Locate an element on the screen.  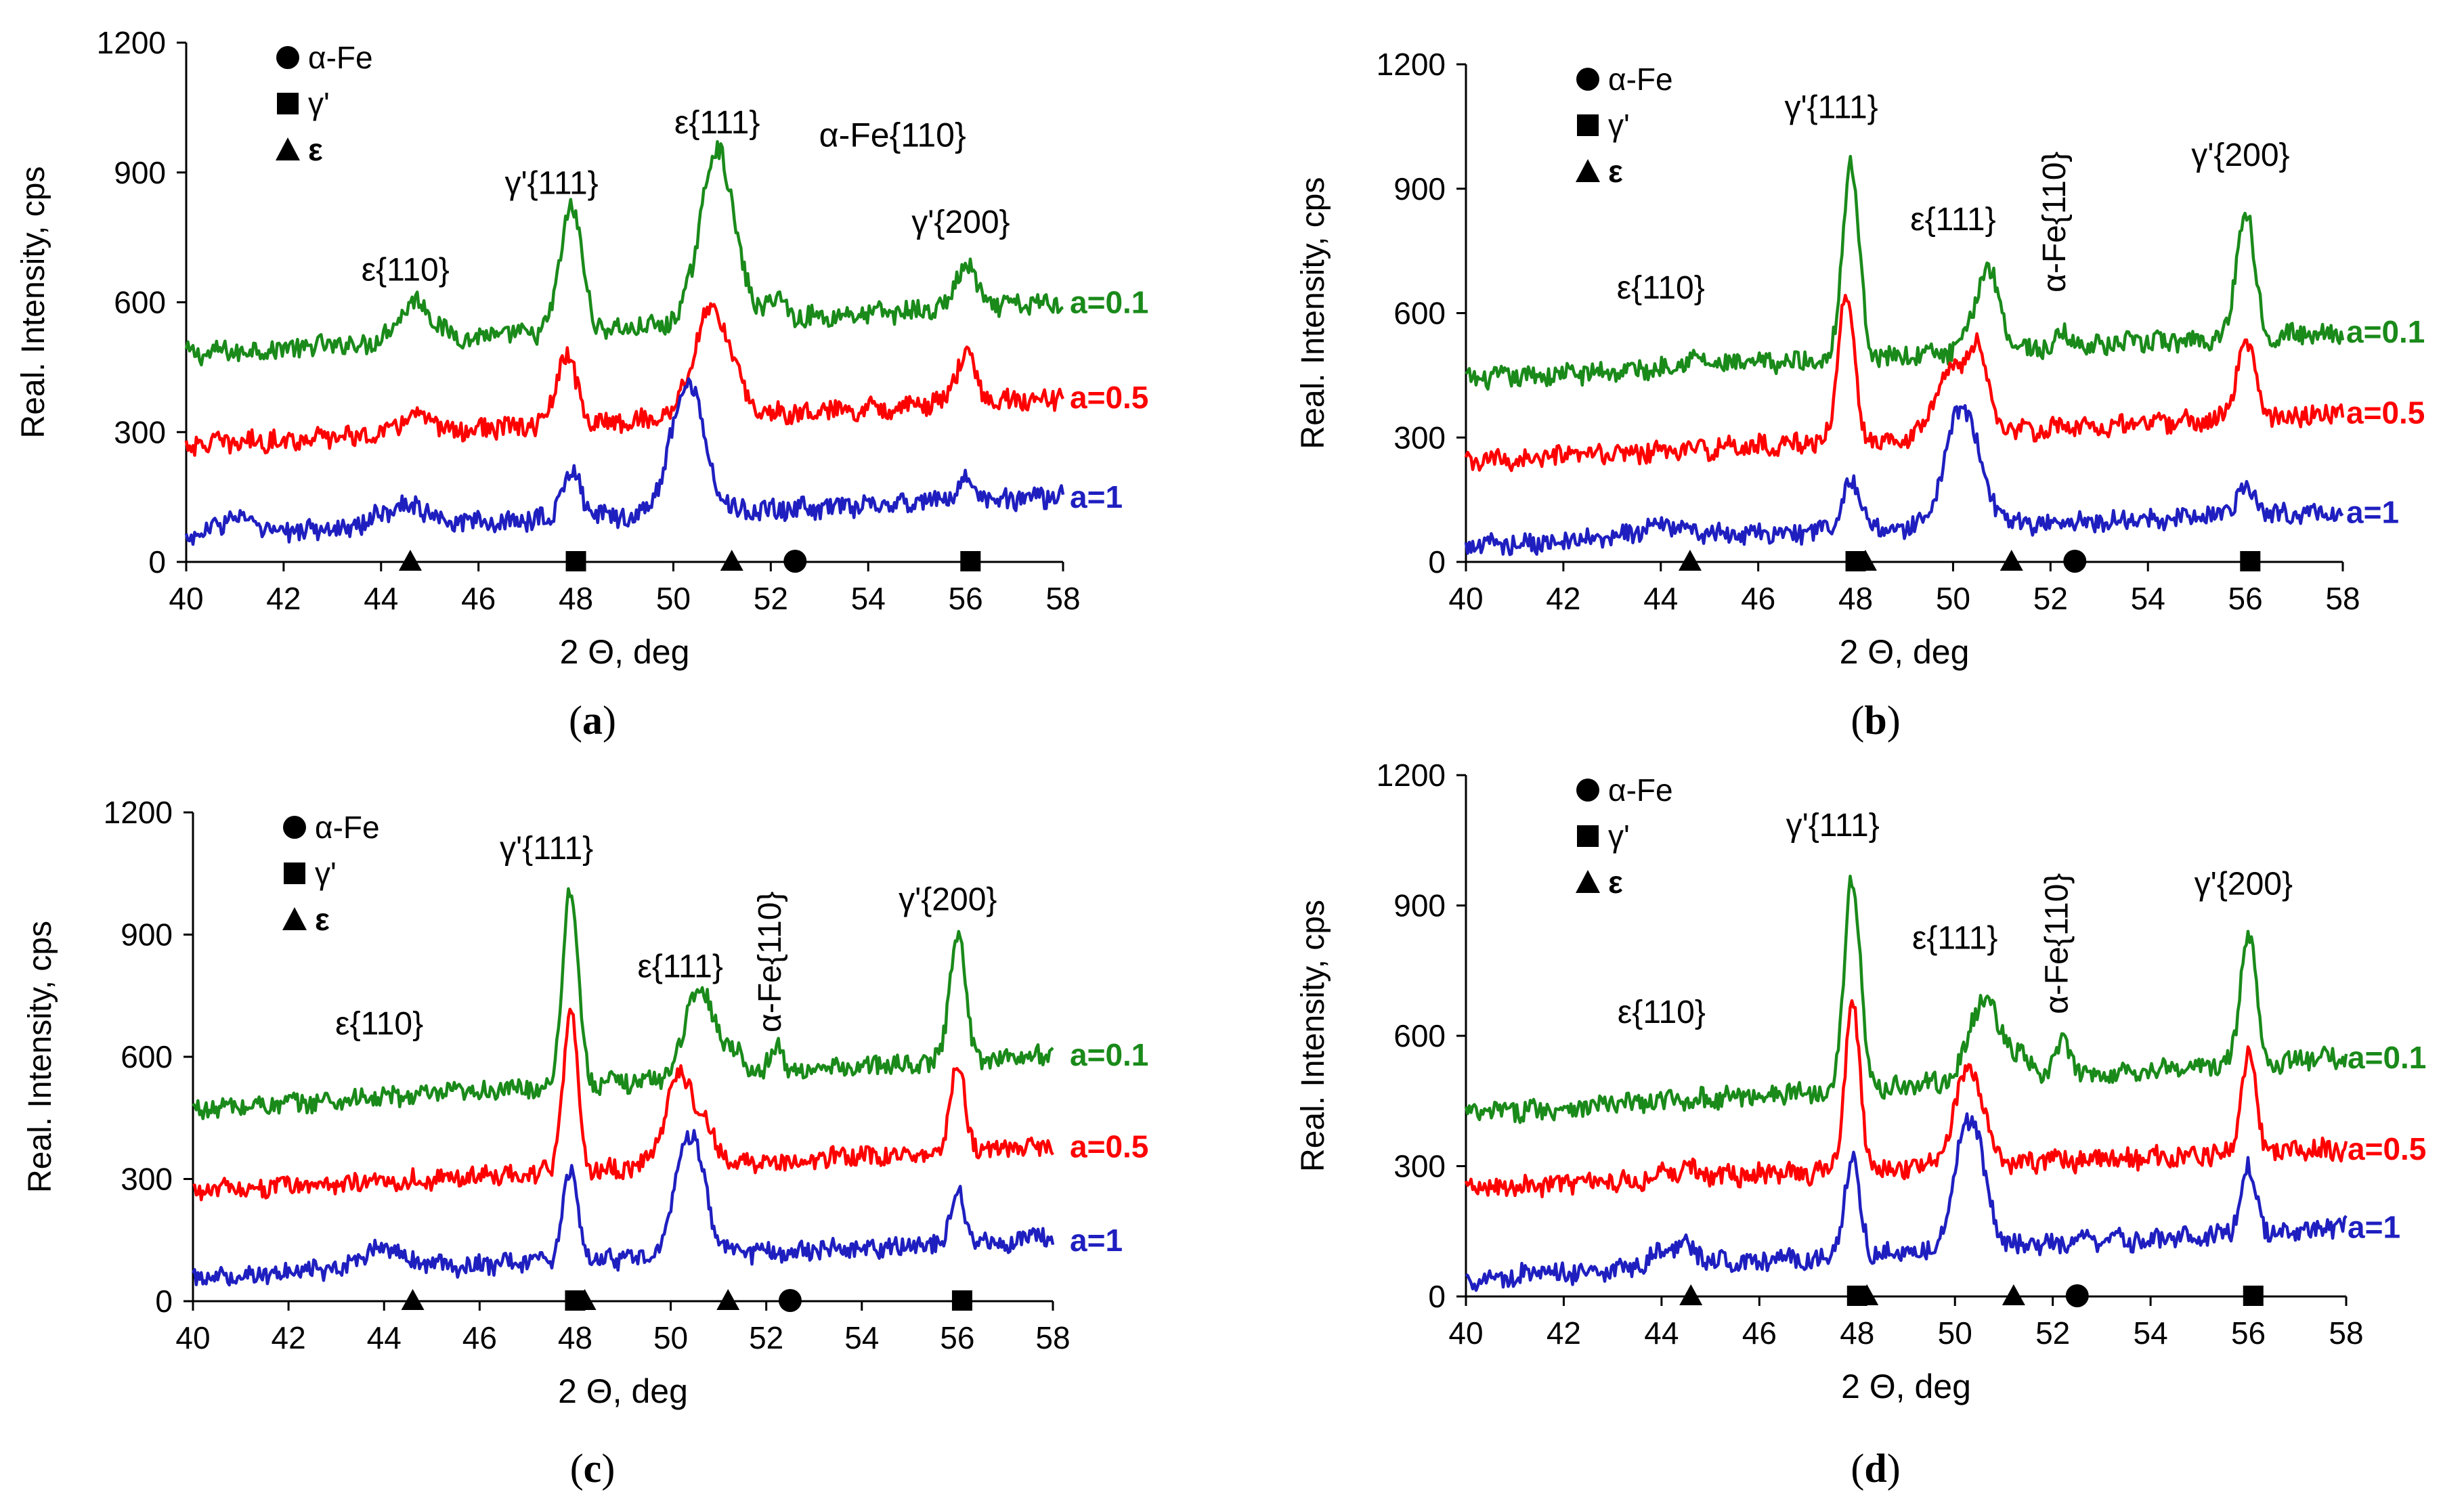
axes: 40 42 44 46 48 50 52 54 56 58 0 300 600 900 1200 is located at coordinates (587, 1075).